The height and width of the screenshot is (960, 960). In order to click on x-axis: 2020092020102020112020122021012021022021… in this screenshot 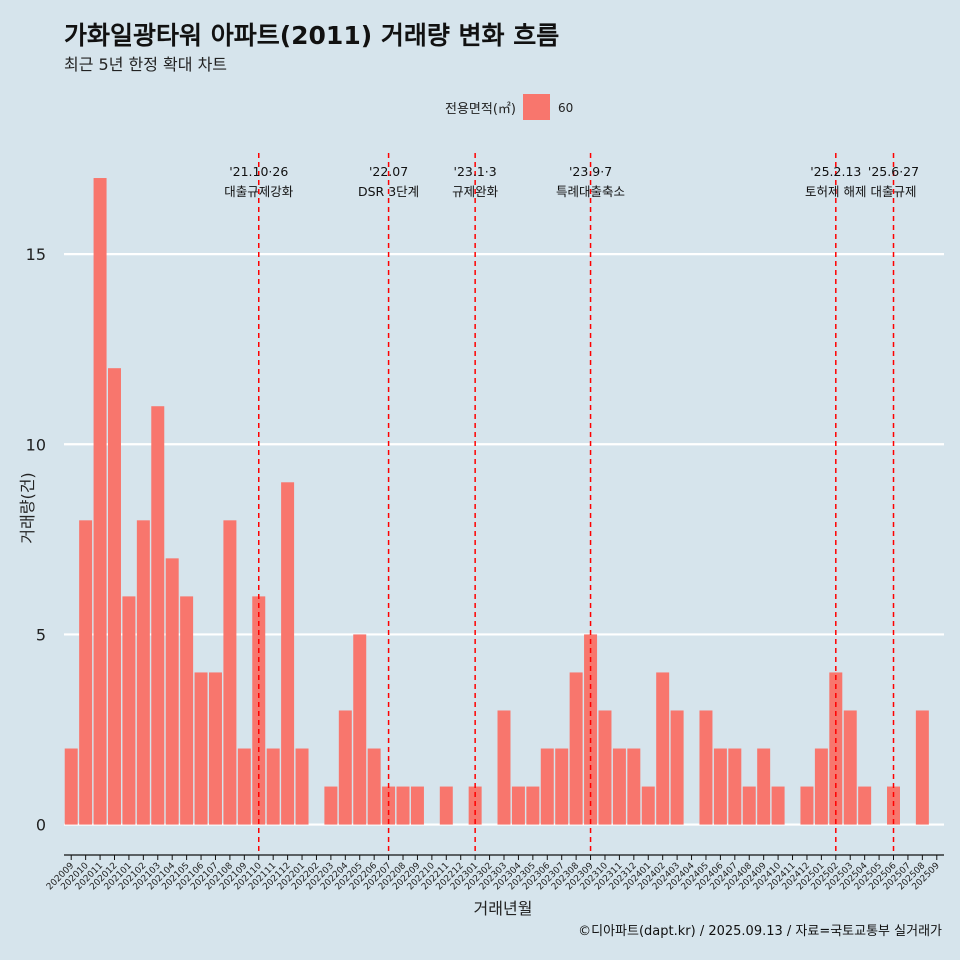, I will do `click(494, 873)`.